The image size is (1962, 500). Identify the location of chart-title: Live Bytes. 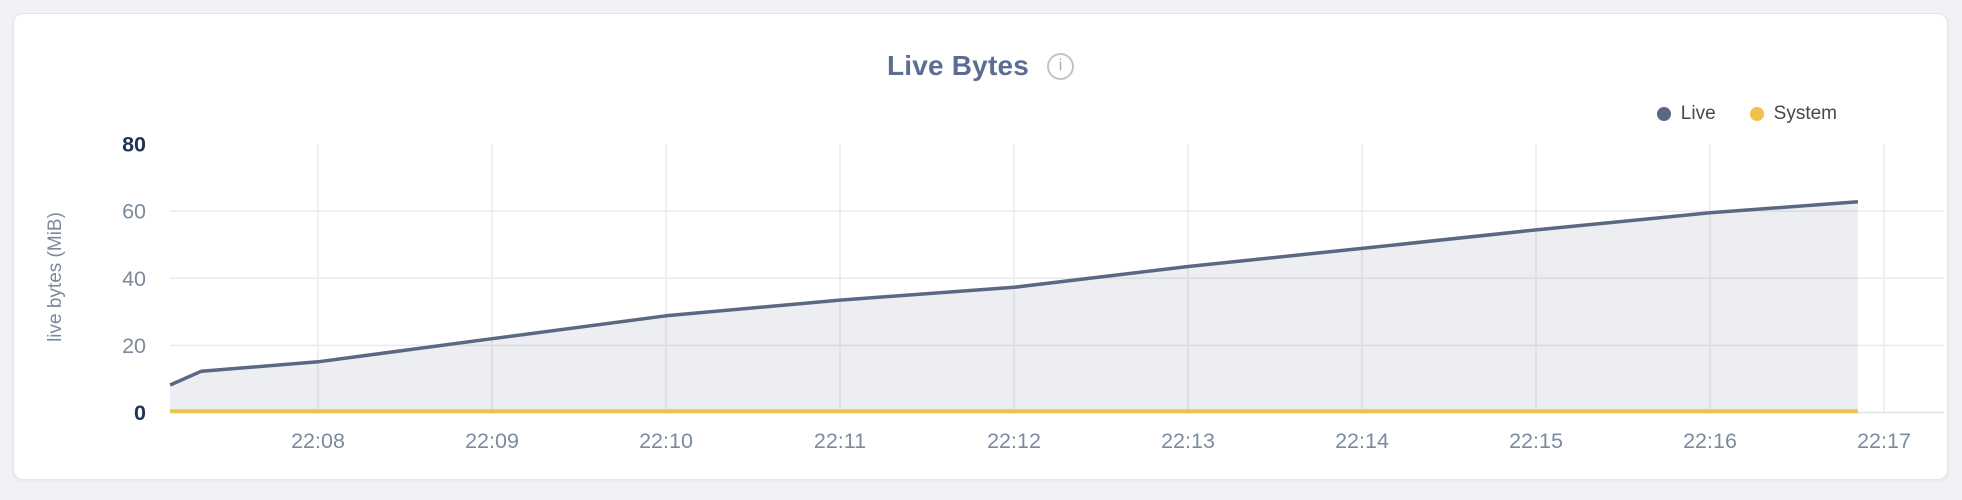
(958, 65).